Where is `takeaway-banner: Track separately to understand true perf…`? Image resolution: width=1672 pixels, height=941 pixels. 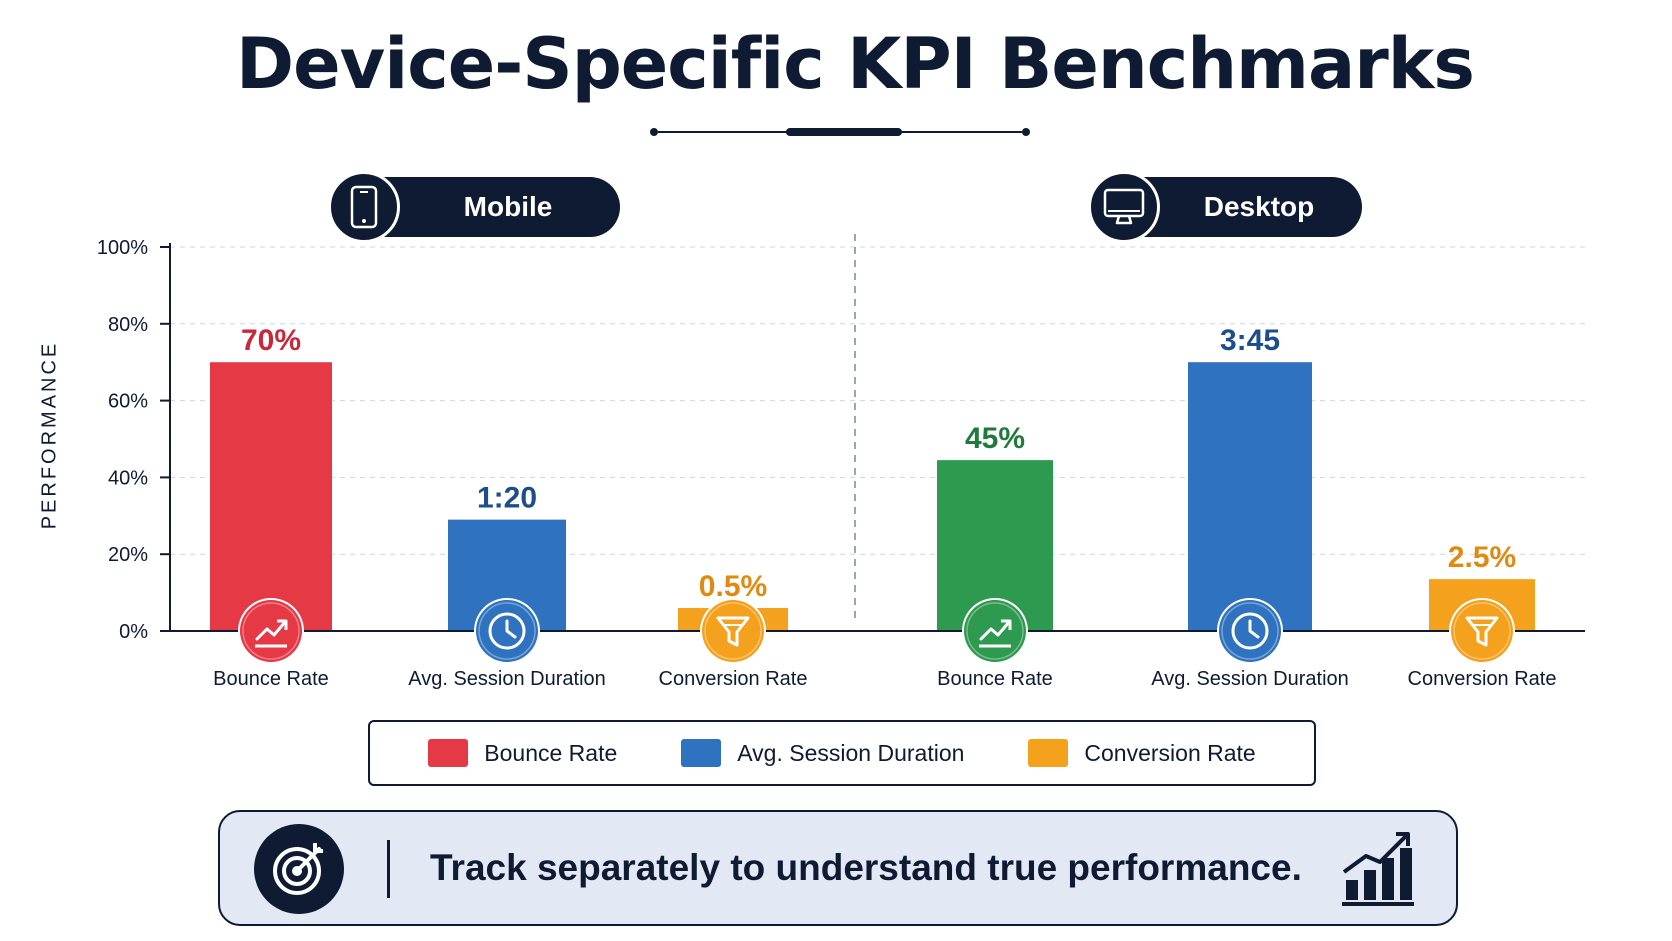 takeaway-banner: Track separately to understand true perf… is located at coordinates (838, 868).